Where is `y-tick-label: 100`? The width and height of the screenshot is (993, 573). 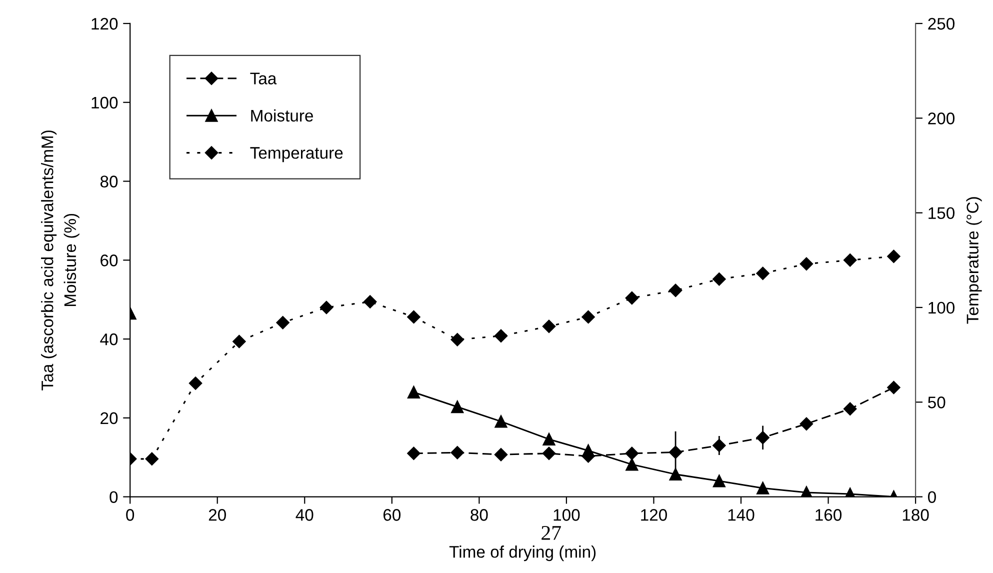 y-tick-label: 100 is located at coordinates (105, 102).